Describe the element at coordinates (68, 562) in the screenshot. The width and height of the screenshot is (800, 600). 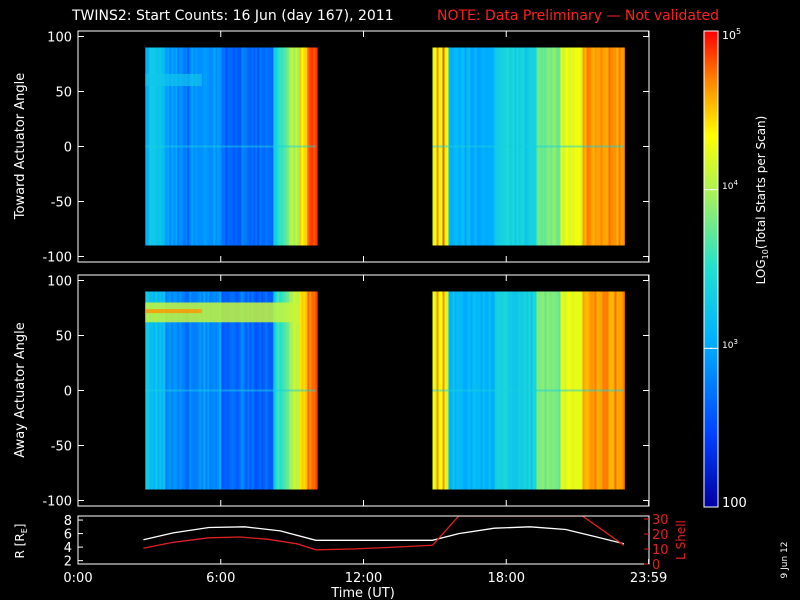
I see `r-ytick-label: 2` at that location.